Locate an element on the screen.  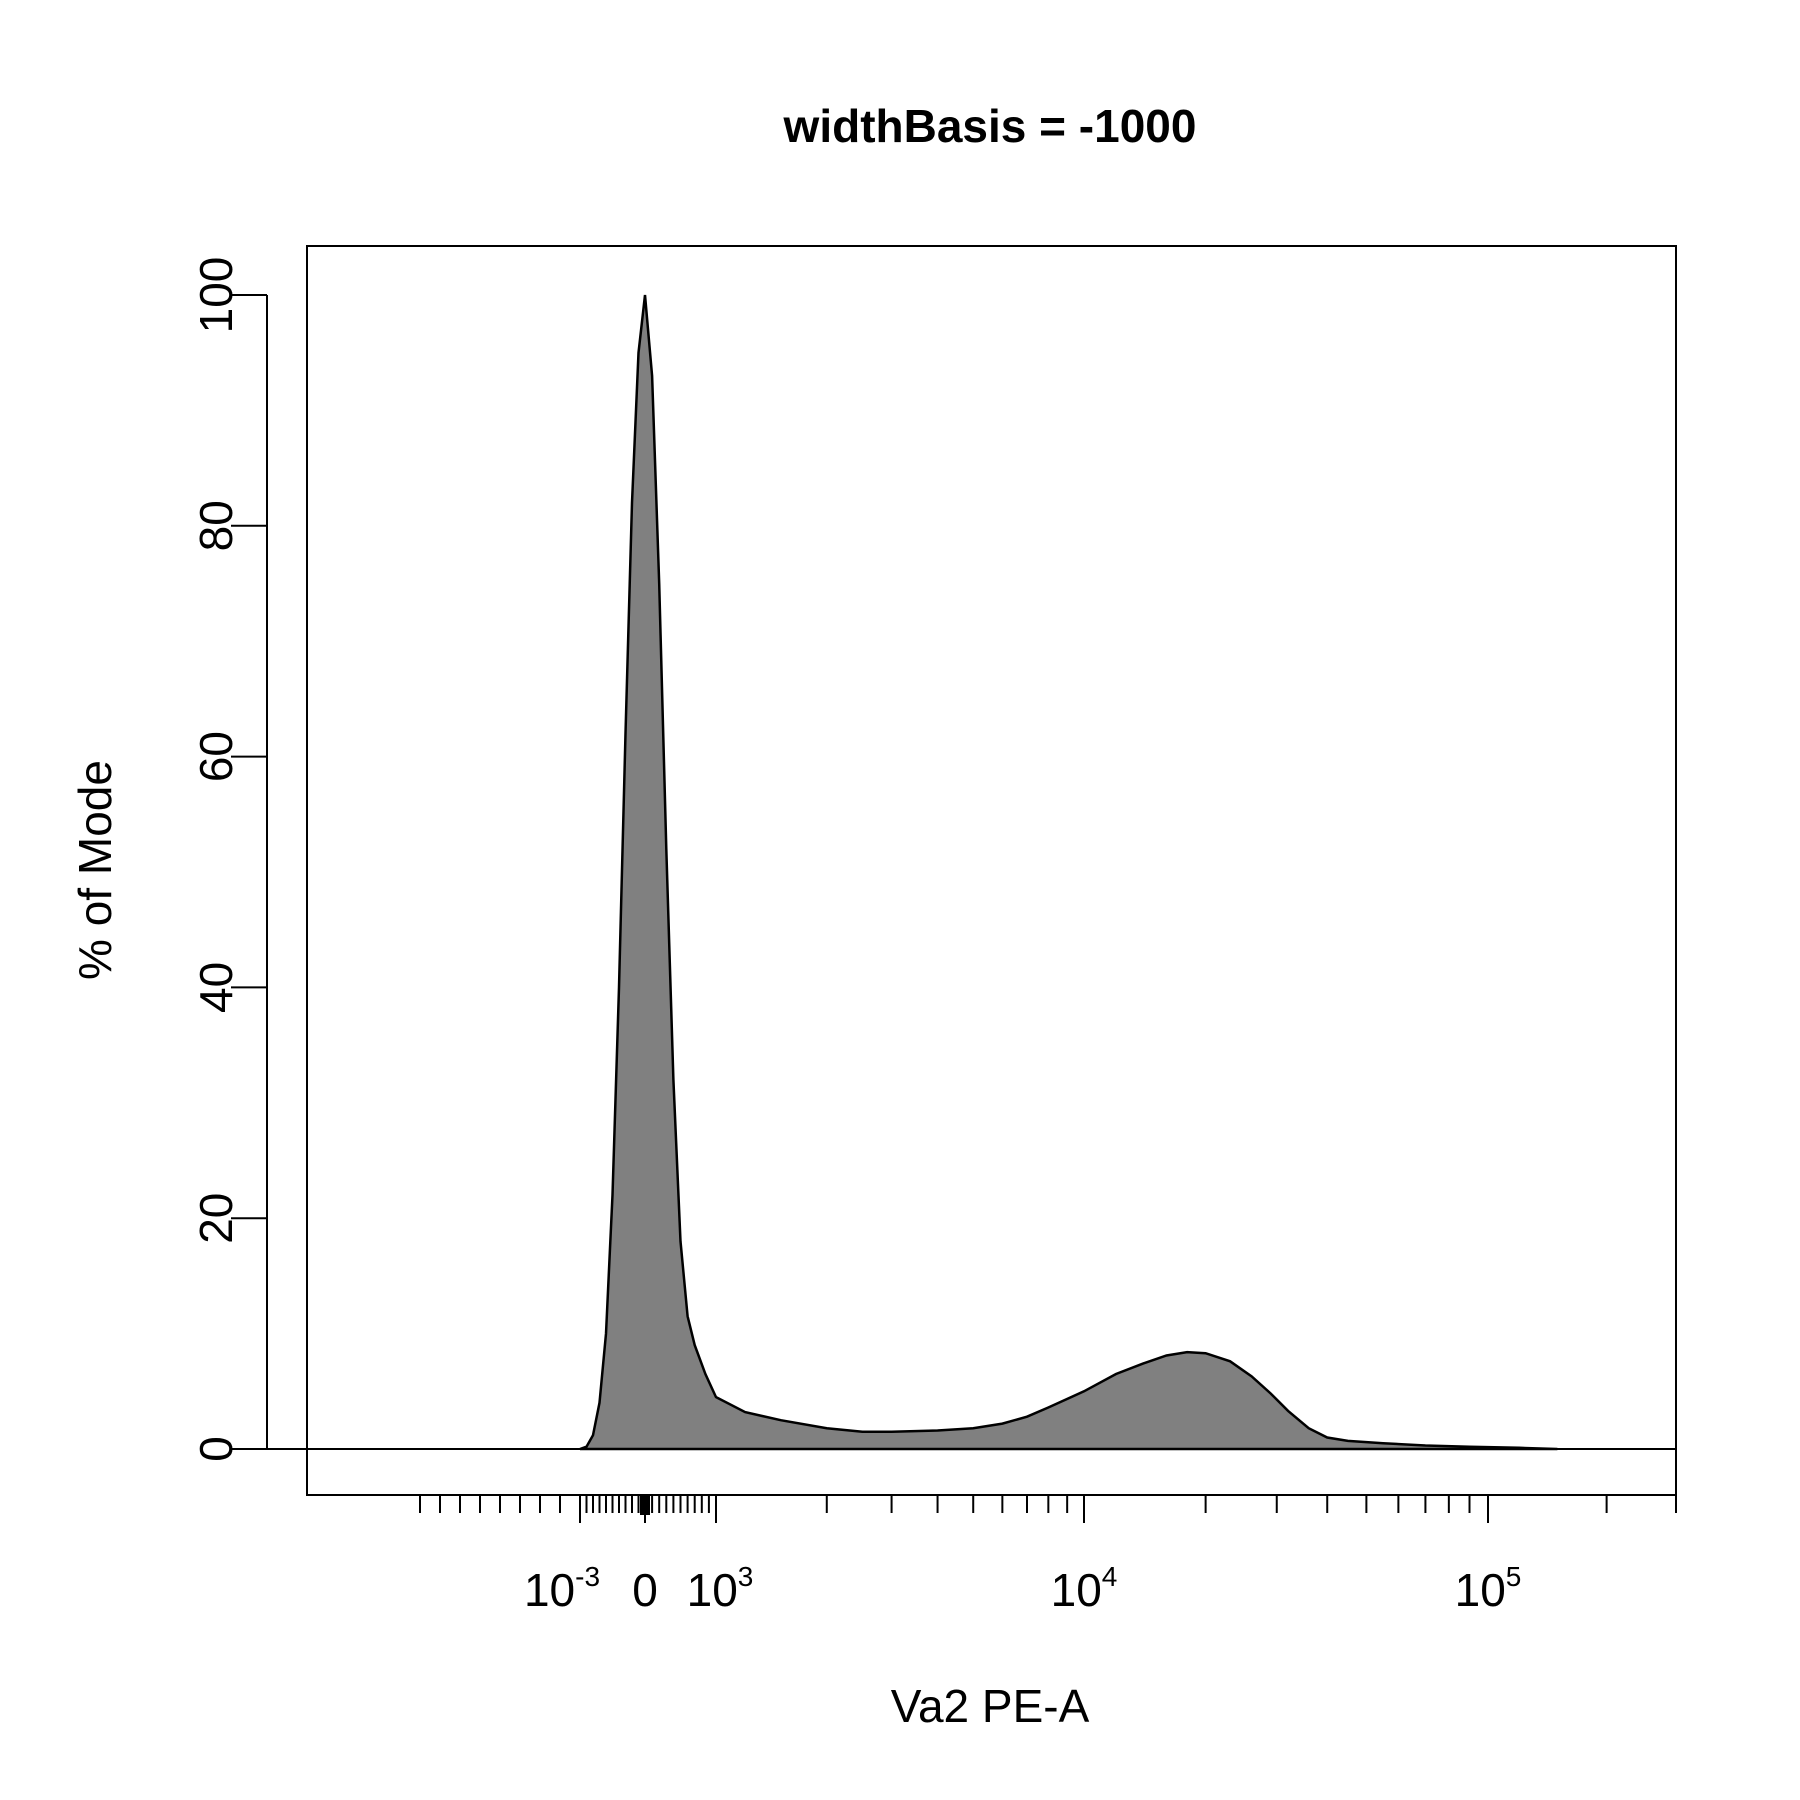
x-tick-label: 10⁵ is located at coordinates (1488, 1588).